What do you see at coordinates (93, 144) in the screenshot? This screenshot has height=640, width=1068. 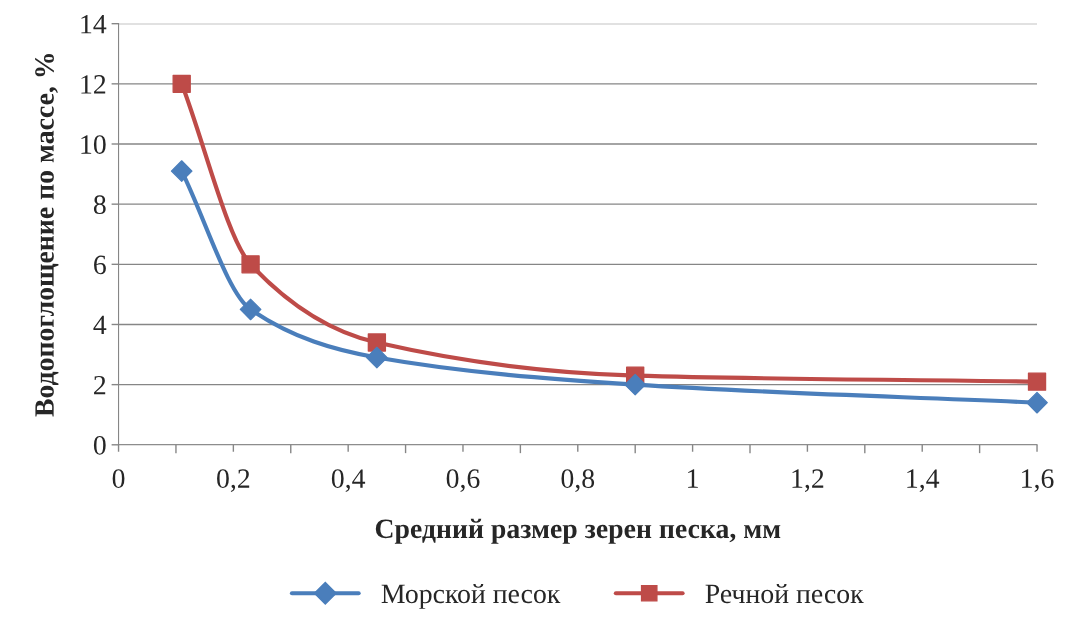 I see `y-tick-label: 10` at bounding box center [93, 144].